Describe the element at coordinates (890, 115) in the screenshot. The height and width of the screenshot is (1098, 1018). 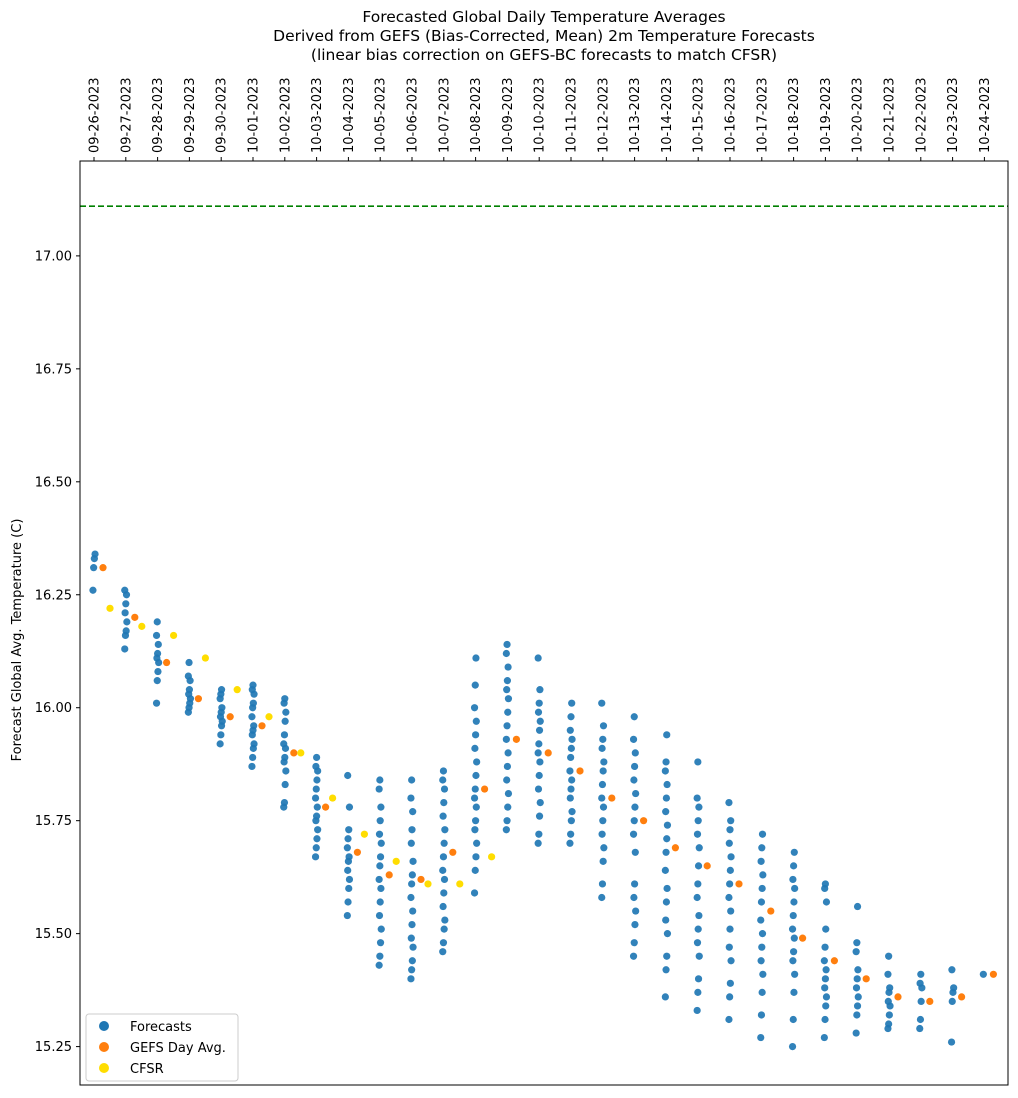
I see `x-tick-label: 10-21-2023` at that location.